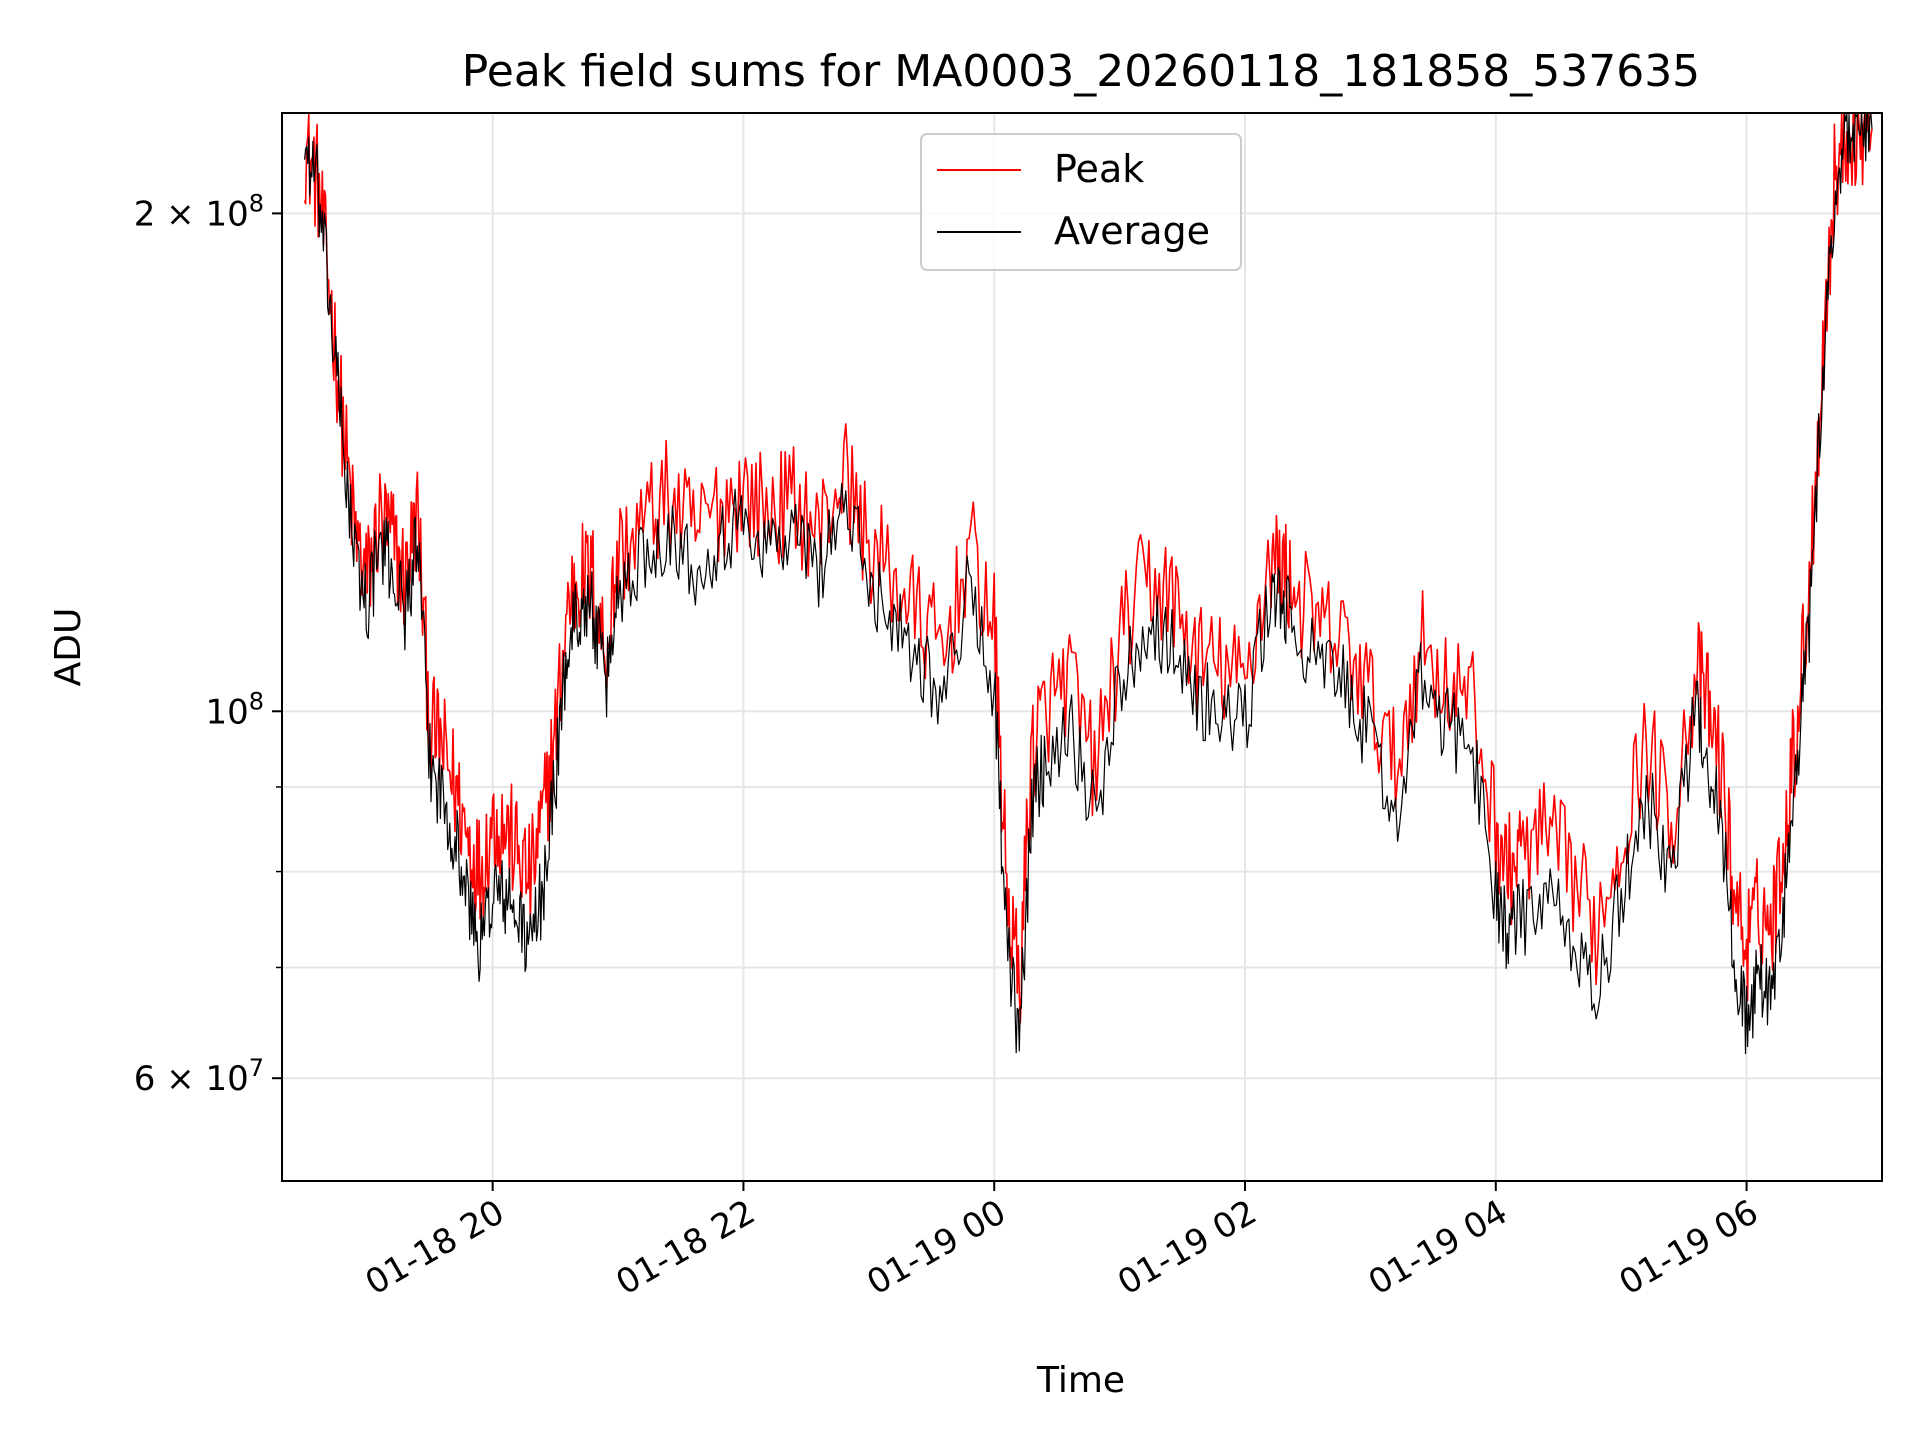  I want to click on y-tick-label: 2 × 108, so click(199, 211).